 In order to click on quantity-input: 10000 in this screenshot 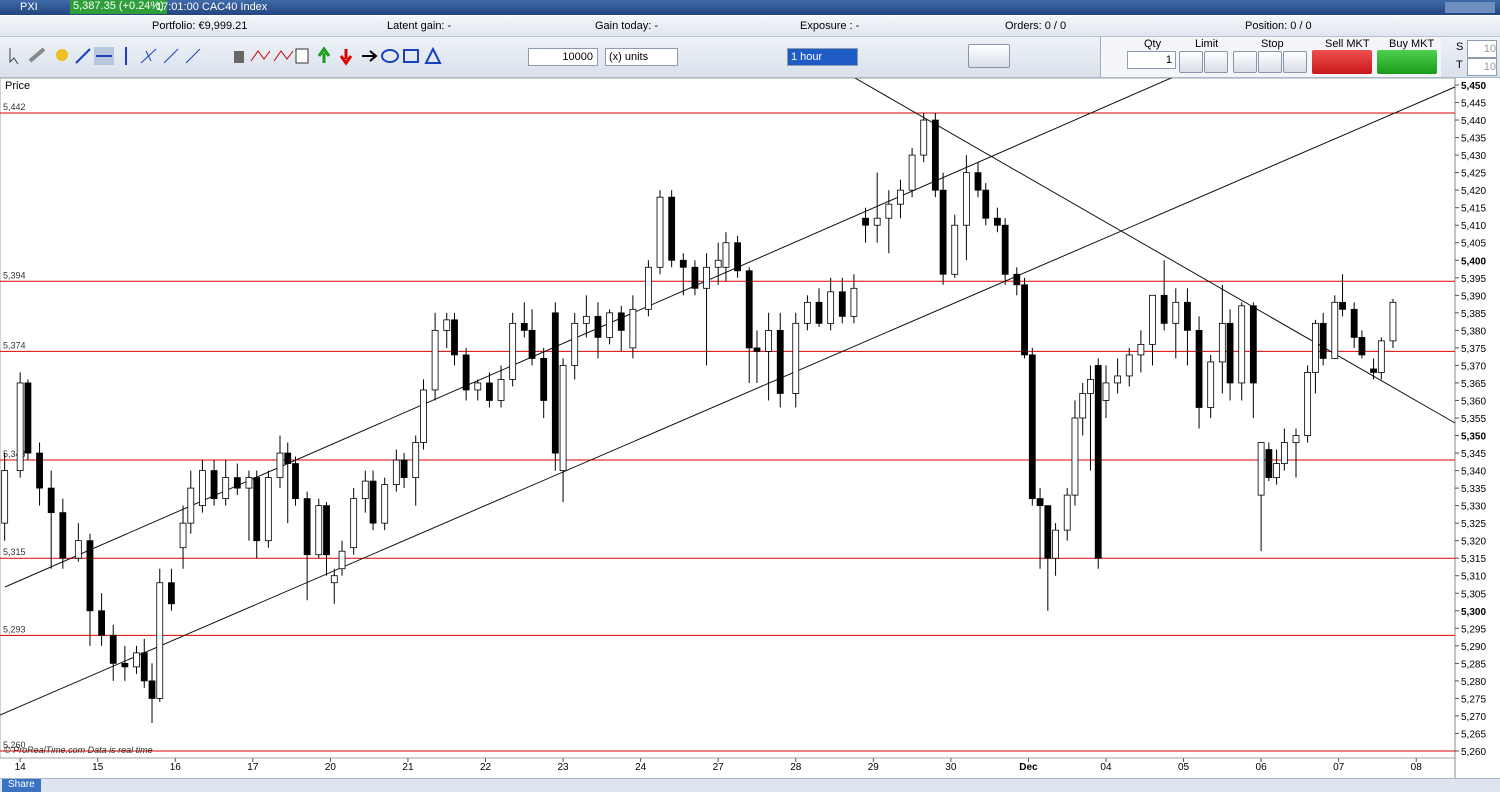, I will do `click(563, 57)`.